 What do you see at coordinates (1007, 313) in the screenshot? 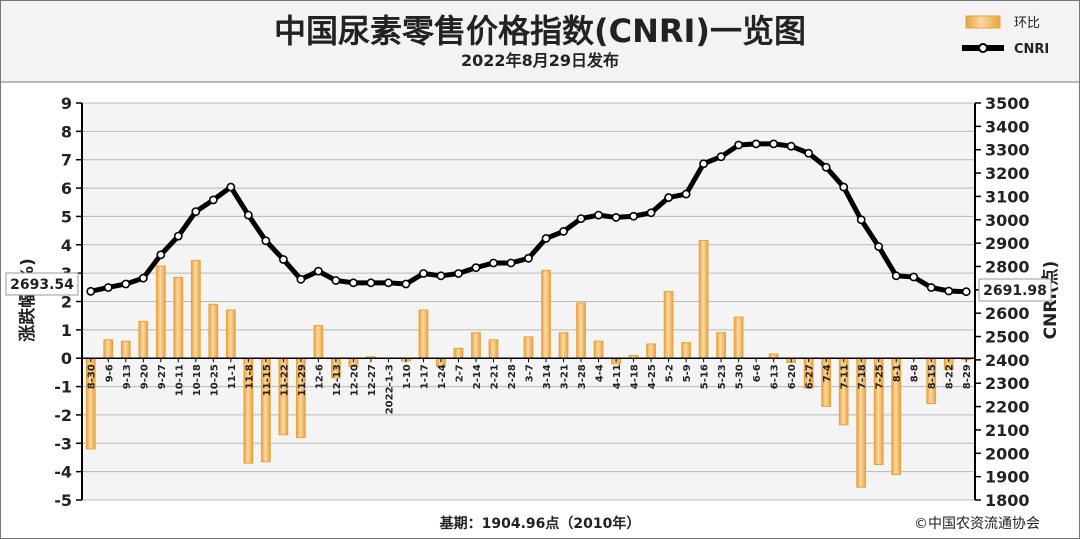
I see `right-tick-label: 2600` at bounding box center [1007, 313].